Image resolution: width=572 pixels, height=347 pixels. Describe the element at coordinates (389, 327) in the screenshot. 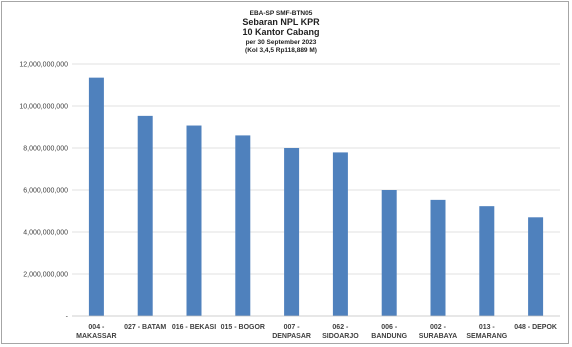

I see `x-category-label: 006 -` at that location.